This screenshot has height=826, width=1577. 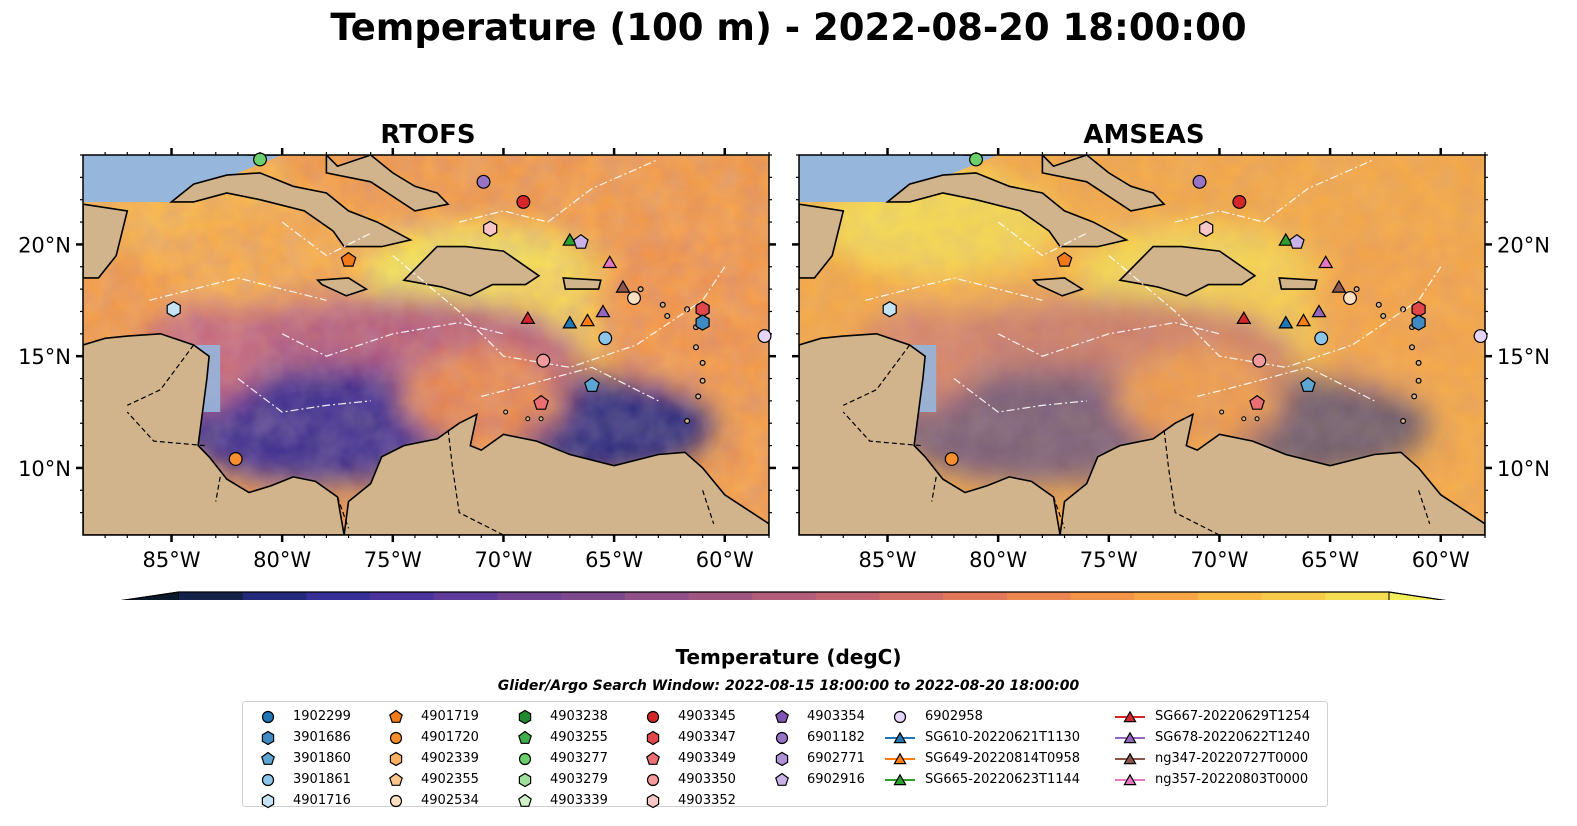 I want to click on legend-label: 4901716, so click(x=322, y=800).